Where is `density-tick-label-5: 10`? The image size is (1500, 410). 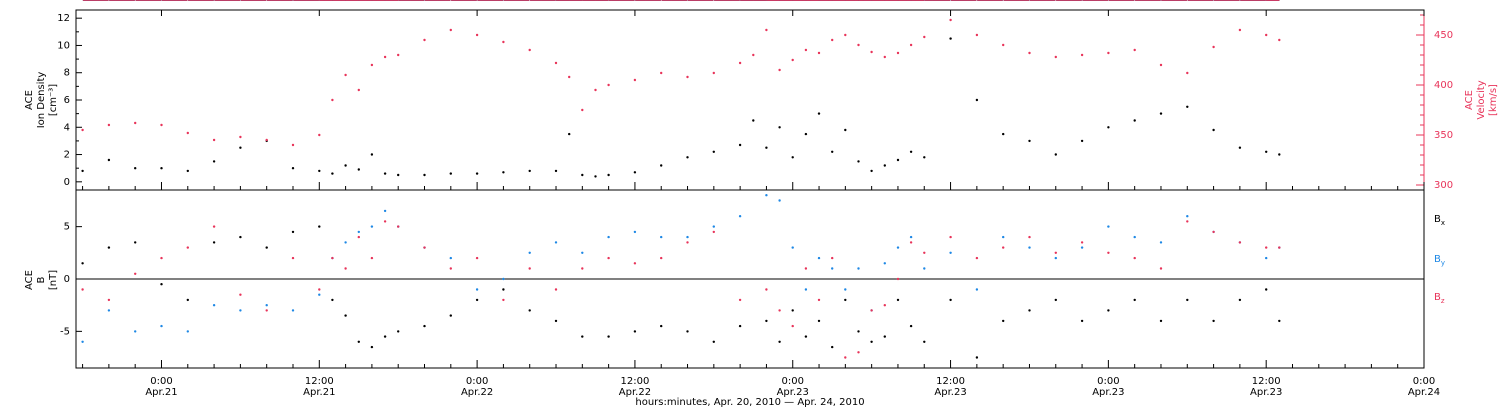
density-tick-label-5: 10 is located at coordinates (63, 45).